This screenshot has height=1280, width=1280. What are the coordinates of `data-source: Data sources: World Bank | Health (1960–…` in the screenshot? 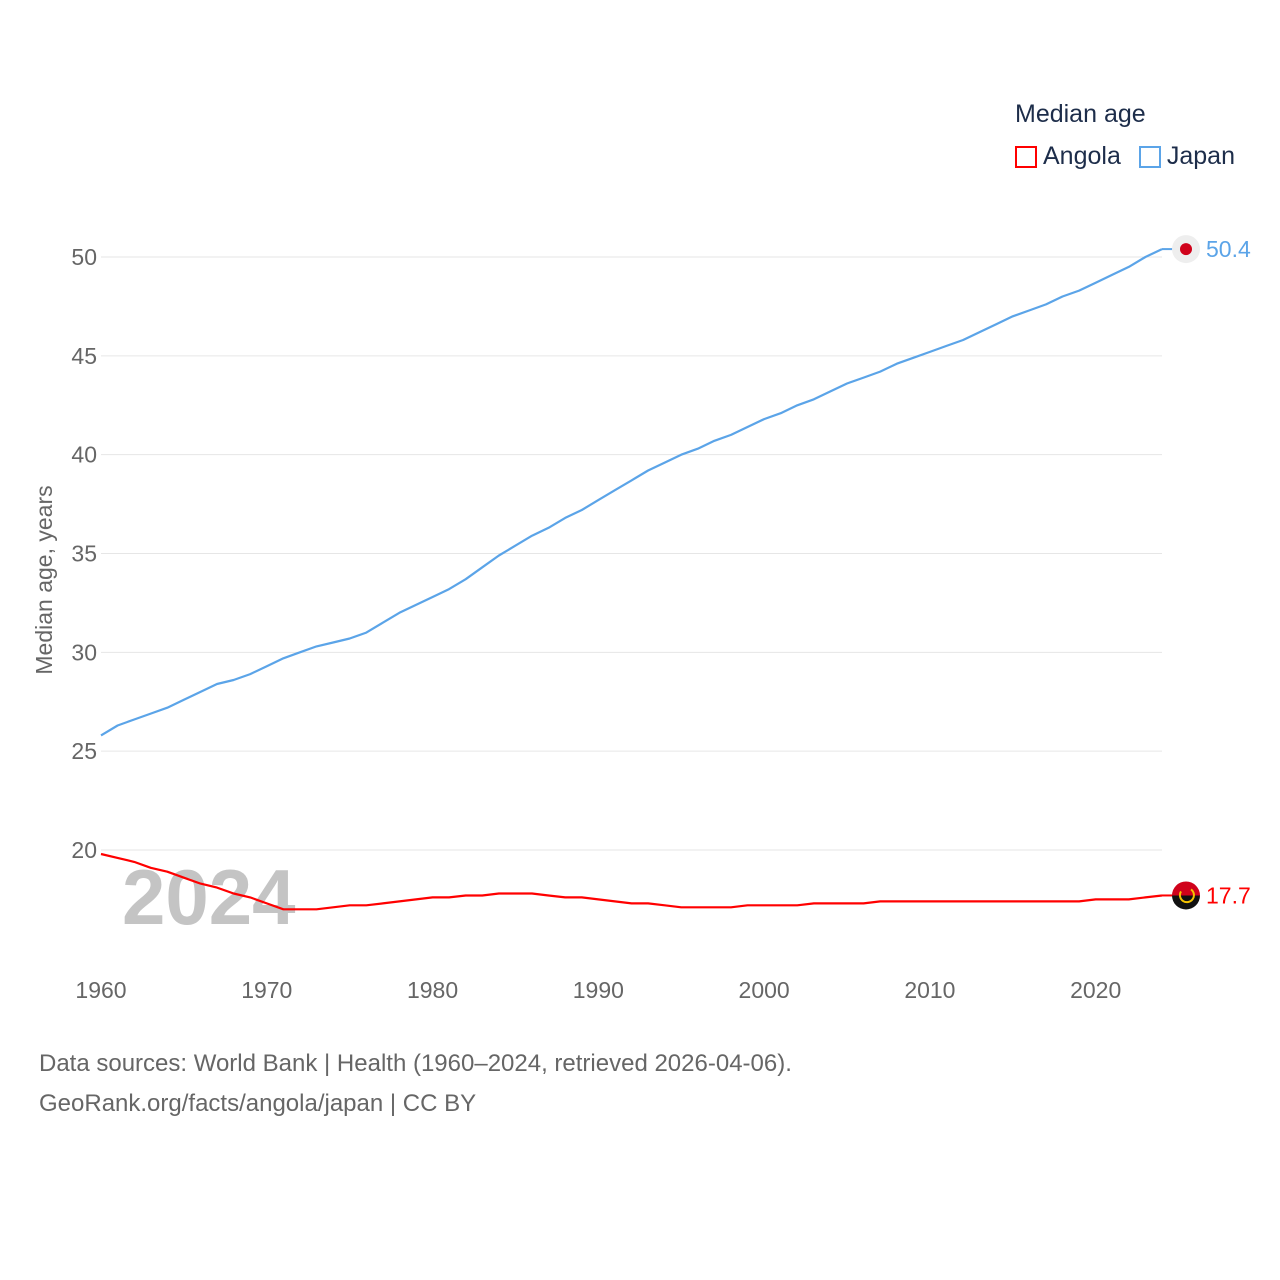 It's located at (415, 1063).